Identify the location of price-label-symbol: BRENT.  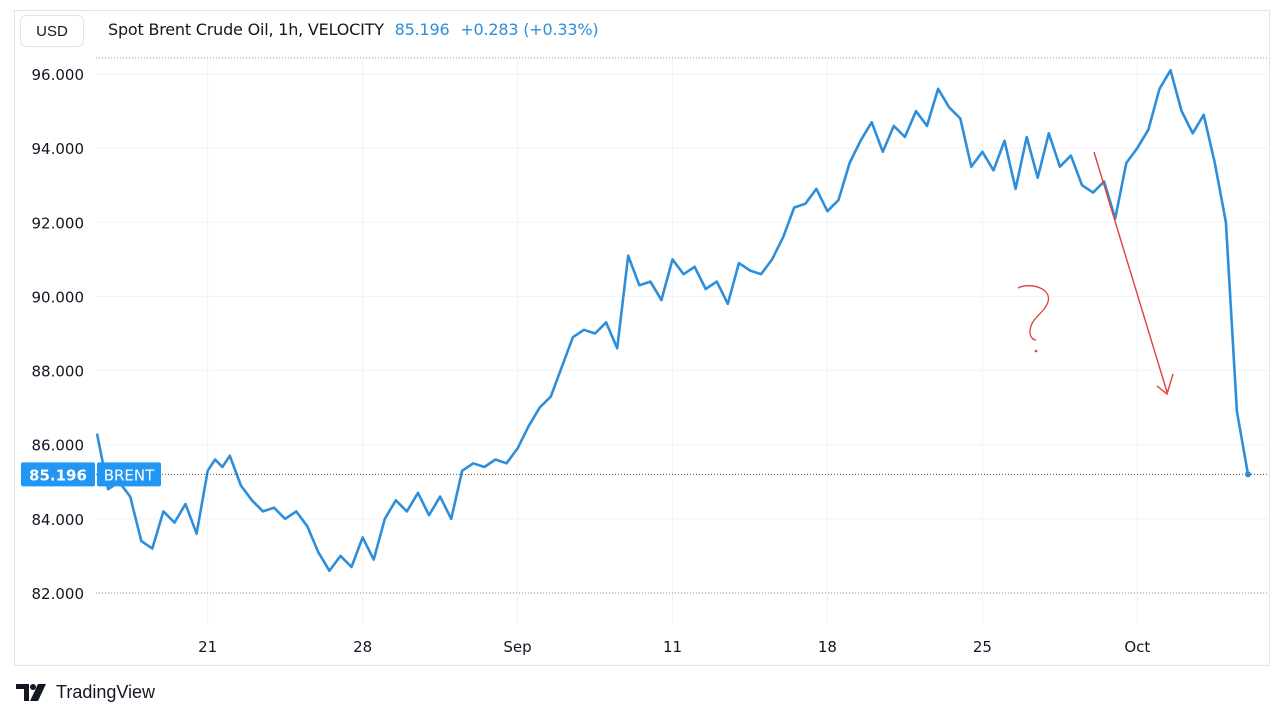
(129, 475).